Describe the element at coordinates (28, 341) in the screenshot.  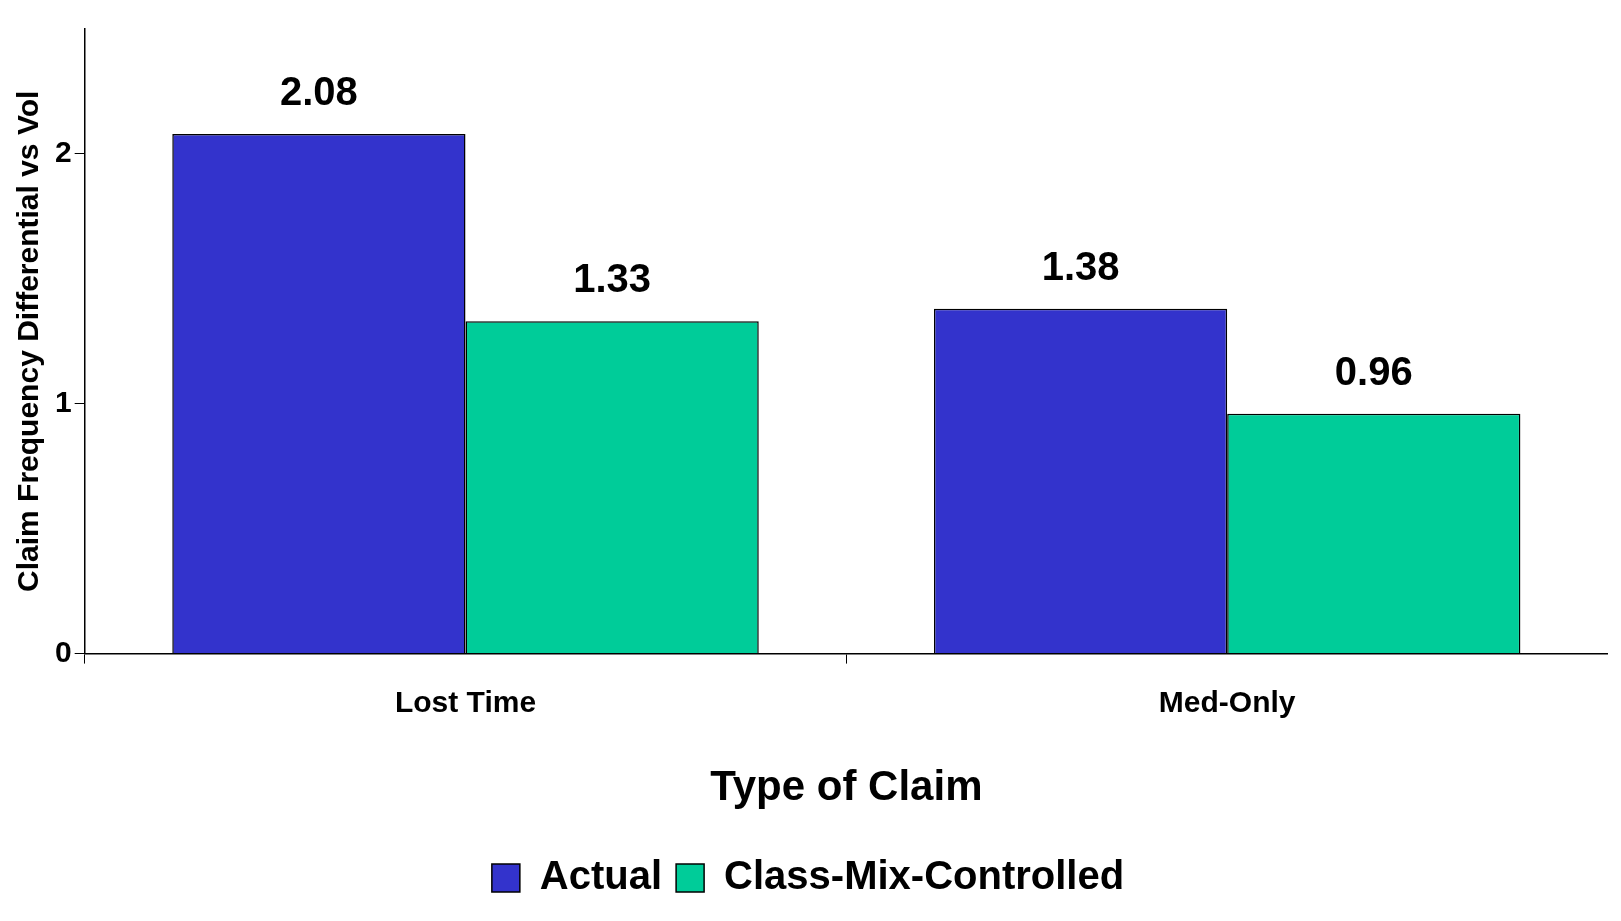
I see `y-axis-title: Claim Frequency Differential vs Vol` at that location.